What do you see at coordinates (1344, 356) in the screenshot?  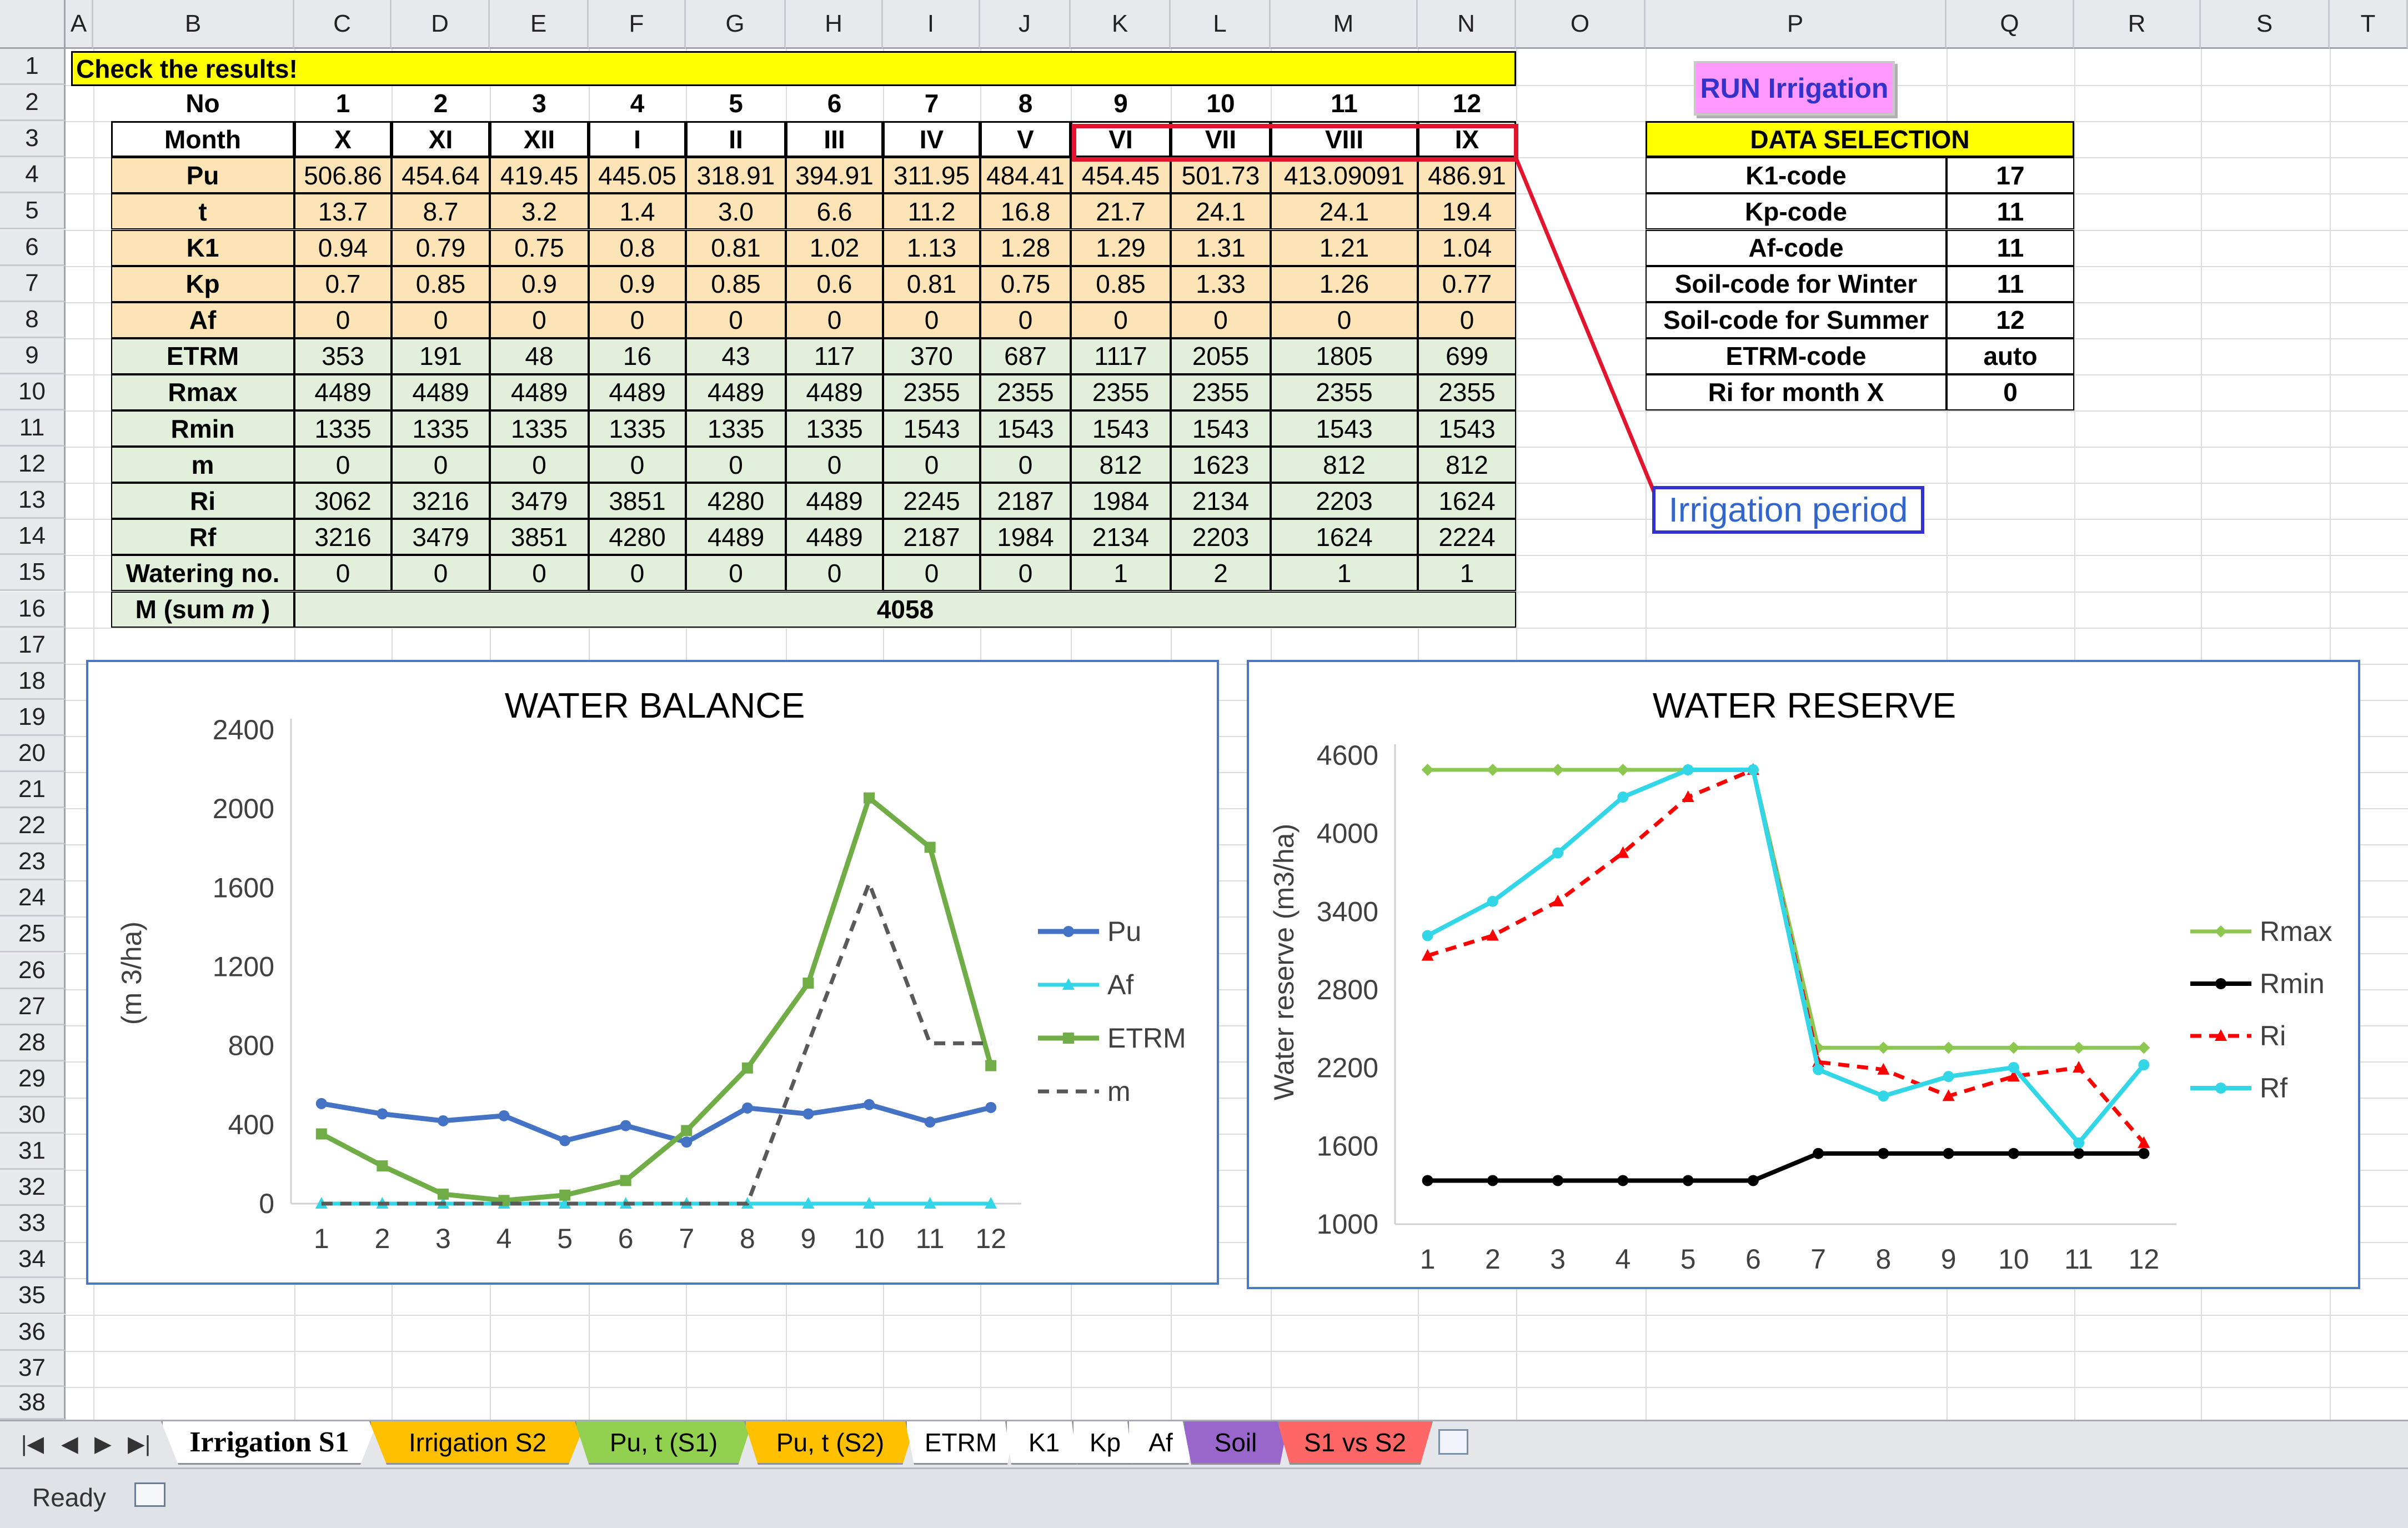 I see `result-value: 1805` at bounding box center [1344, 356].